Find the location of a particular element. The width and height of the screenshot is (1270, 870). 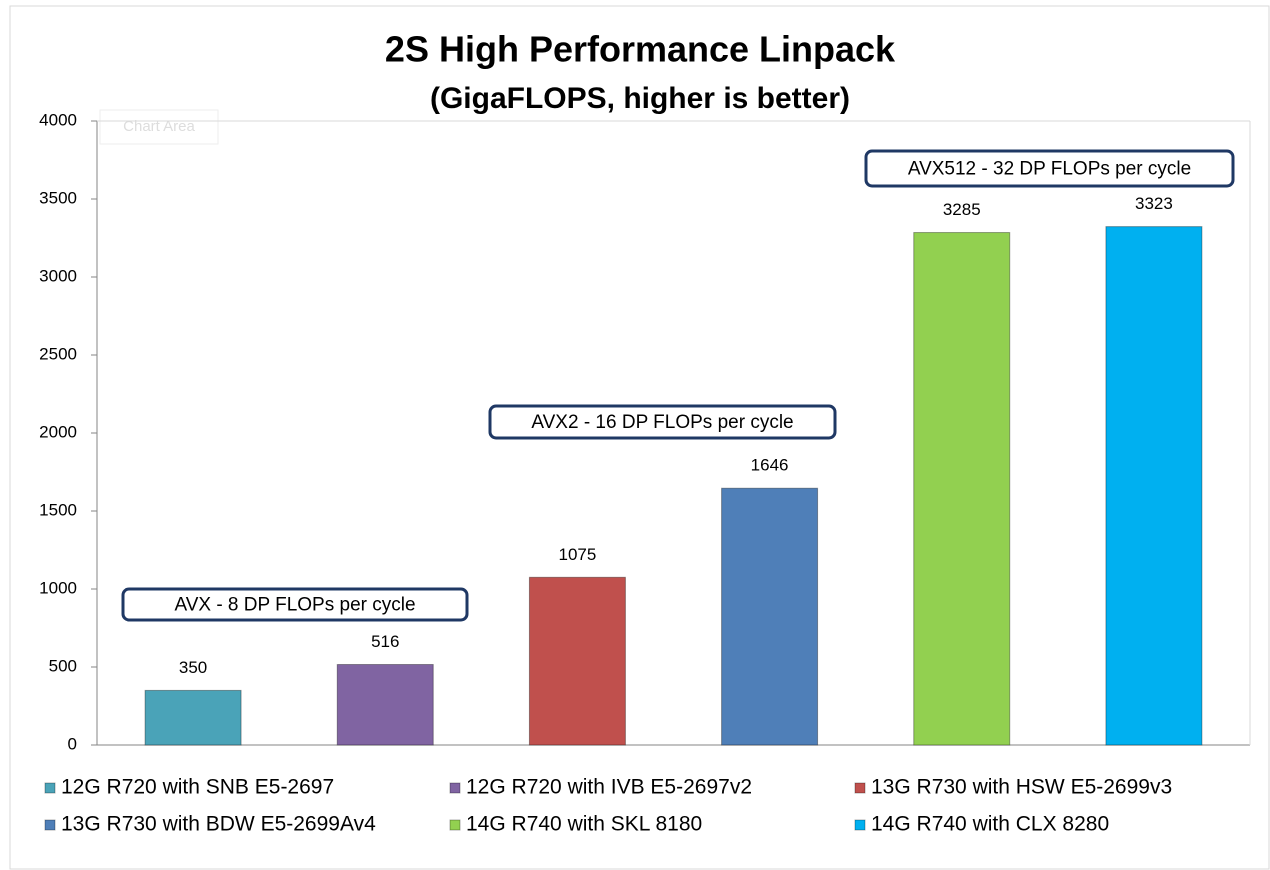

y-tick-label: 4000 is located at coordinates (58, 119).